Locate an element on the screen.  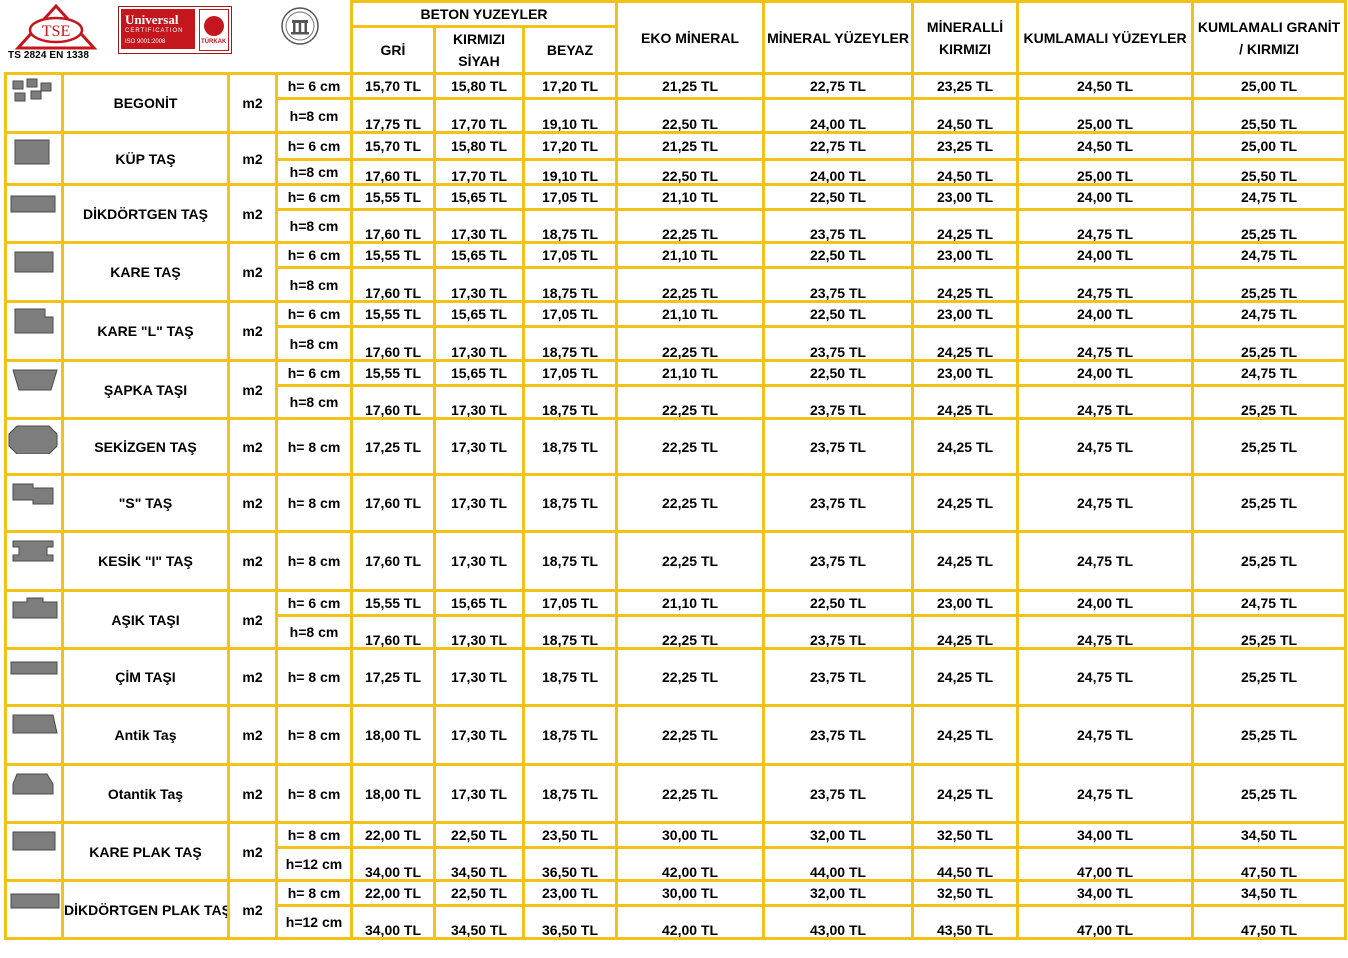
cube-stone-icon is located at coordinates (32, 152).